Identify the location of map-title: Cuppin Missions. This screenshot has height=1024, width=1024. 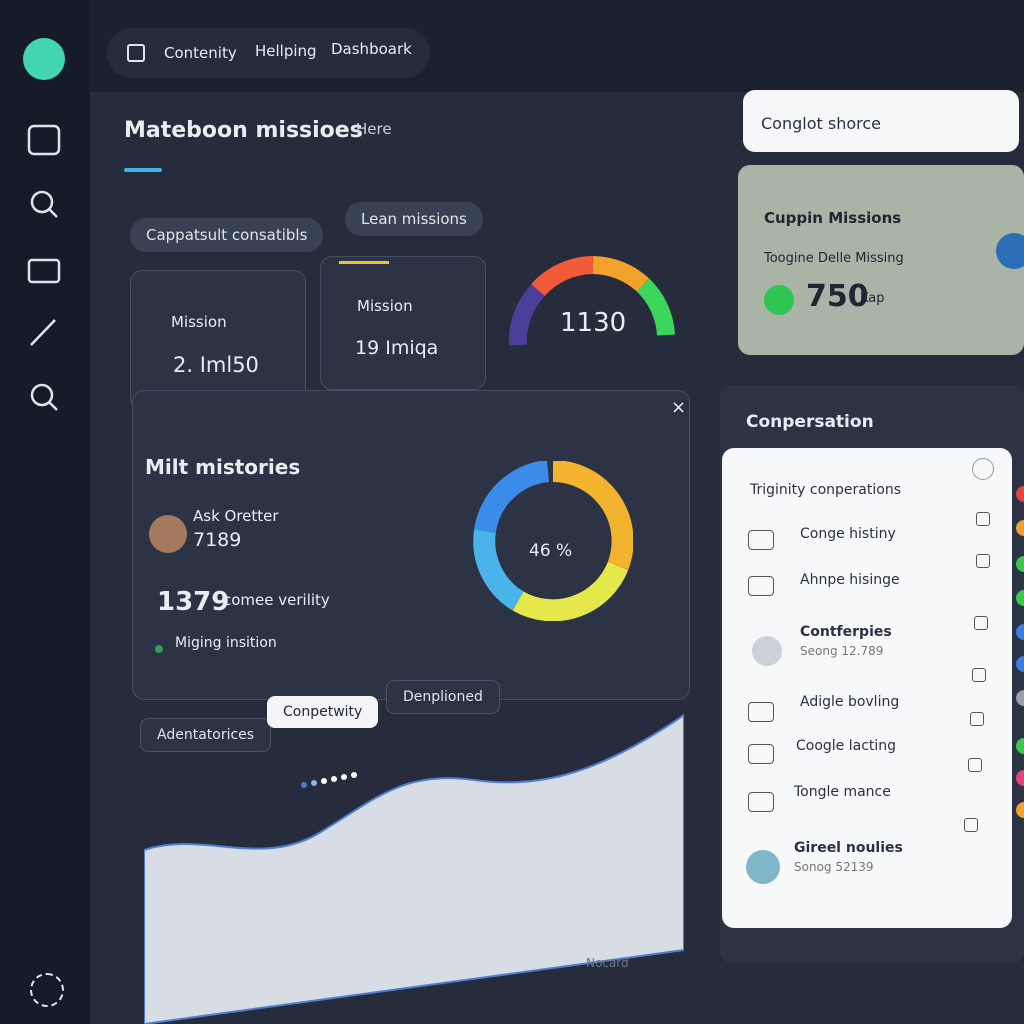
(833, 218).